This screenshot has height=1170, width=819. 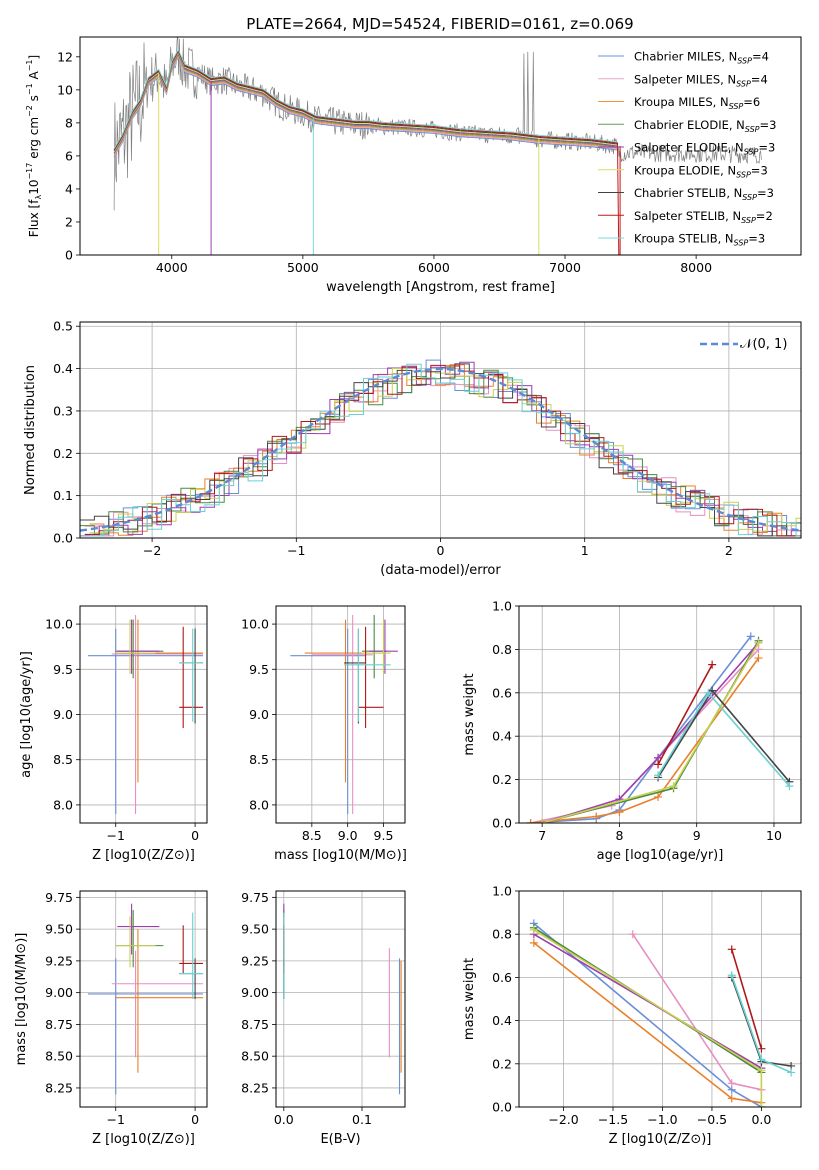 What do you see at coordinates (63, 326) in the screenshot?
I see `y-tick-label: 0.5` at bounding box center [63, 326].